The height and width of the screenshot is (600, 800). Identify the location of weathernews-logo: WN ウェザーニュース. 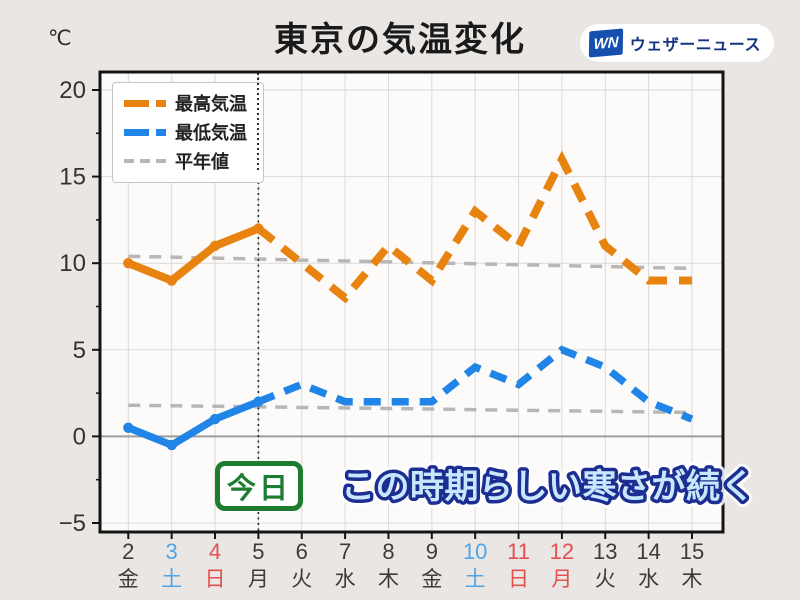
(676, 43).